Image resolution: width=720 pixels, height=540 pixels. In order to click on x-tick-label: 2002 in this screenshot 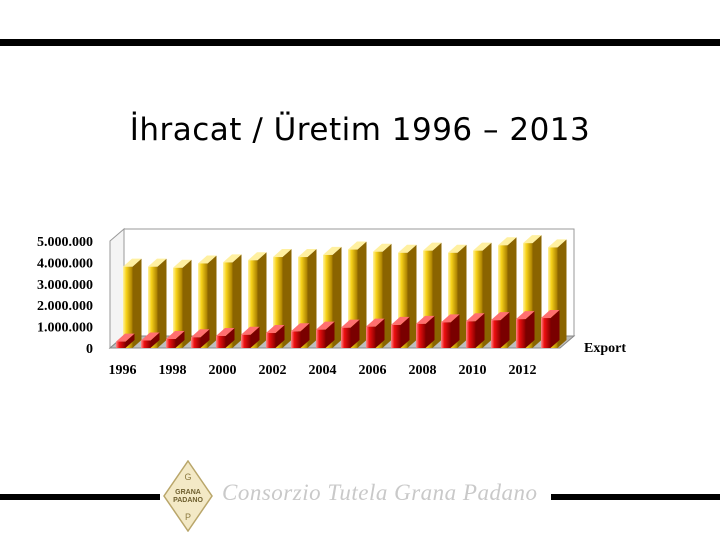, I will do `click(273, 370)`.